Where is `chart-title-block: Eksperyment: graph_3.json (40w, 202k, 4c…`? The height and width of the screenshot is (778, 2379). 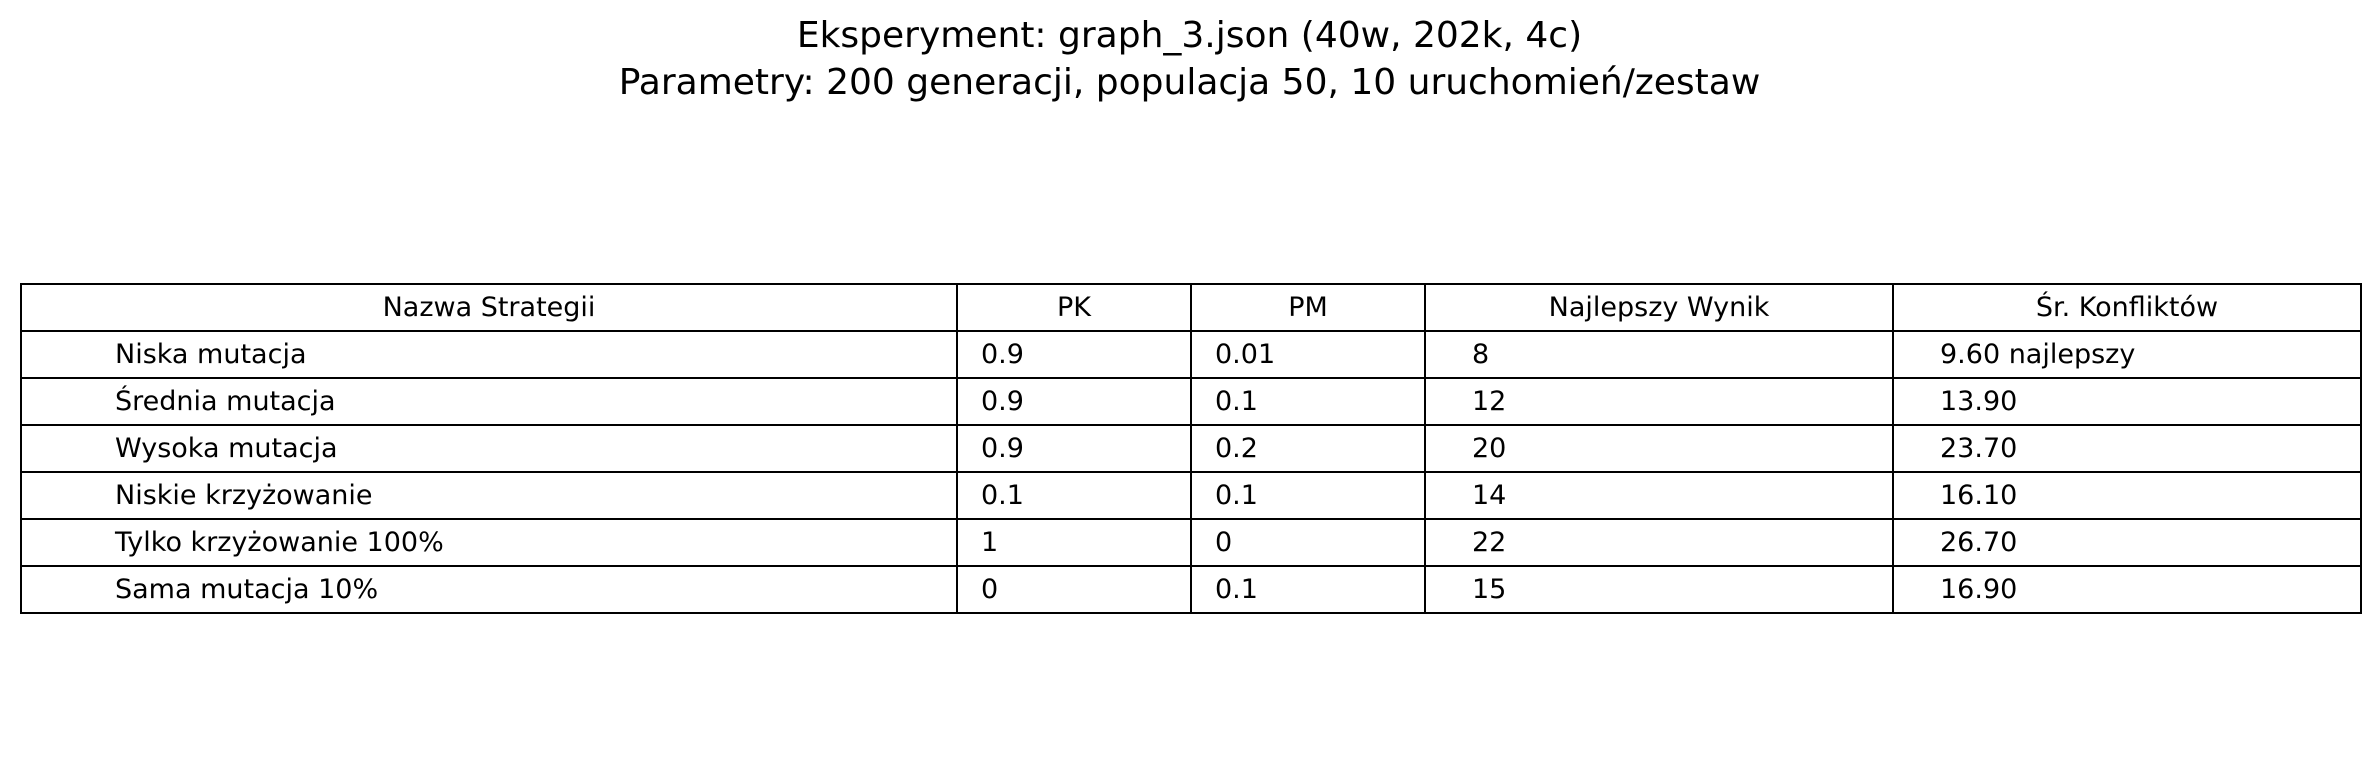 chart-title-block: Eksperyment: graph_3.json (40w, 202k, 4c… is located at coordinates (1189, 59).